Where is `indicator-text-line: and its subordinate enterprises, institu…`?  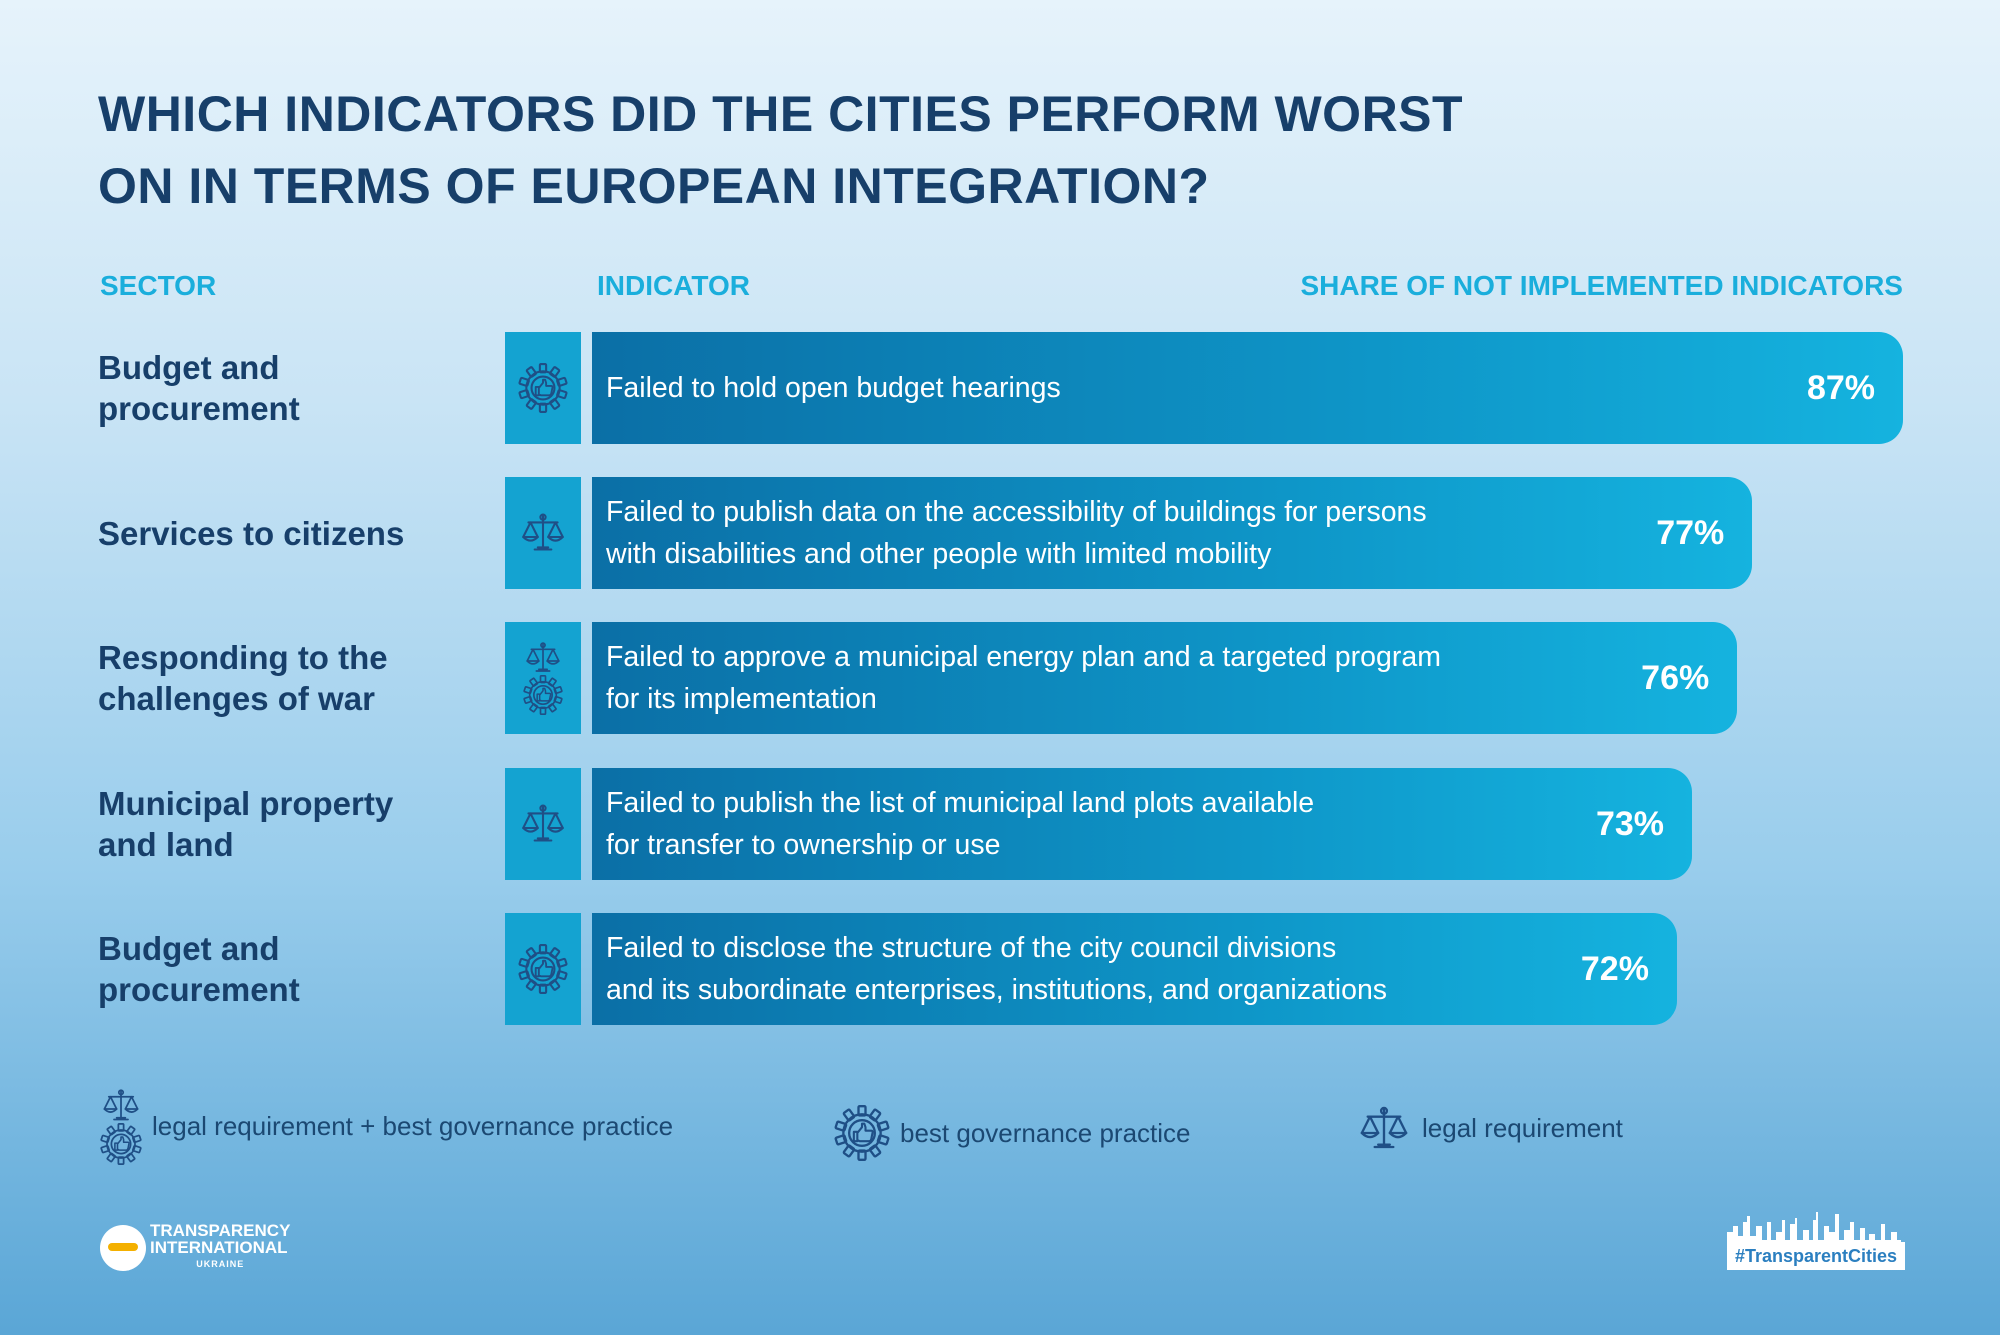
indicator-text-line: and its subordinate enterprises, institu… is located at coordinates (997, 990).